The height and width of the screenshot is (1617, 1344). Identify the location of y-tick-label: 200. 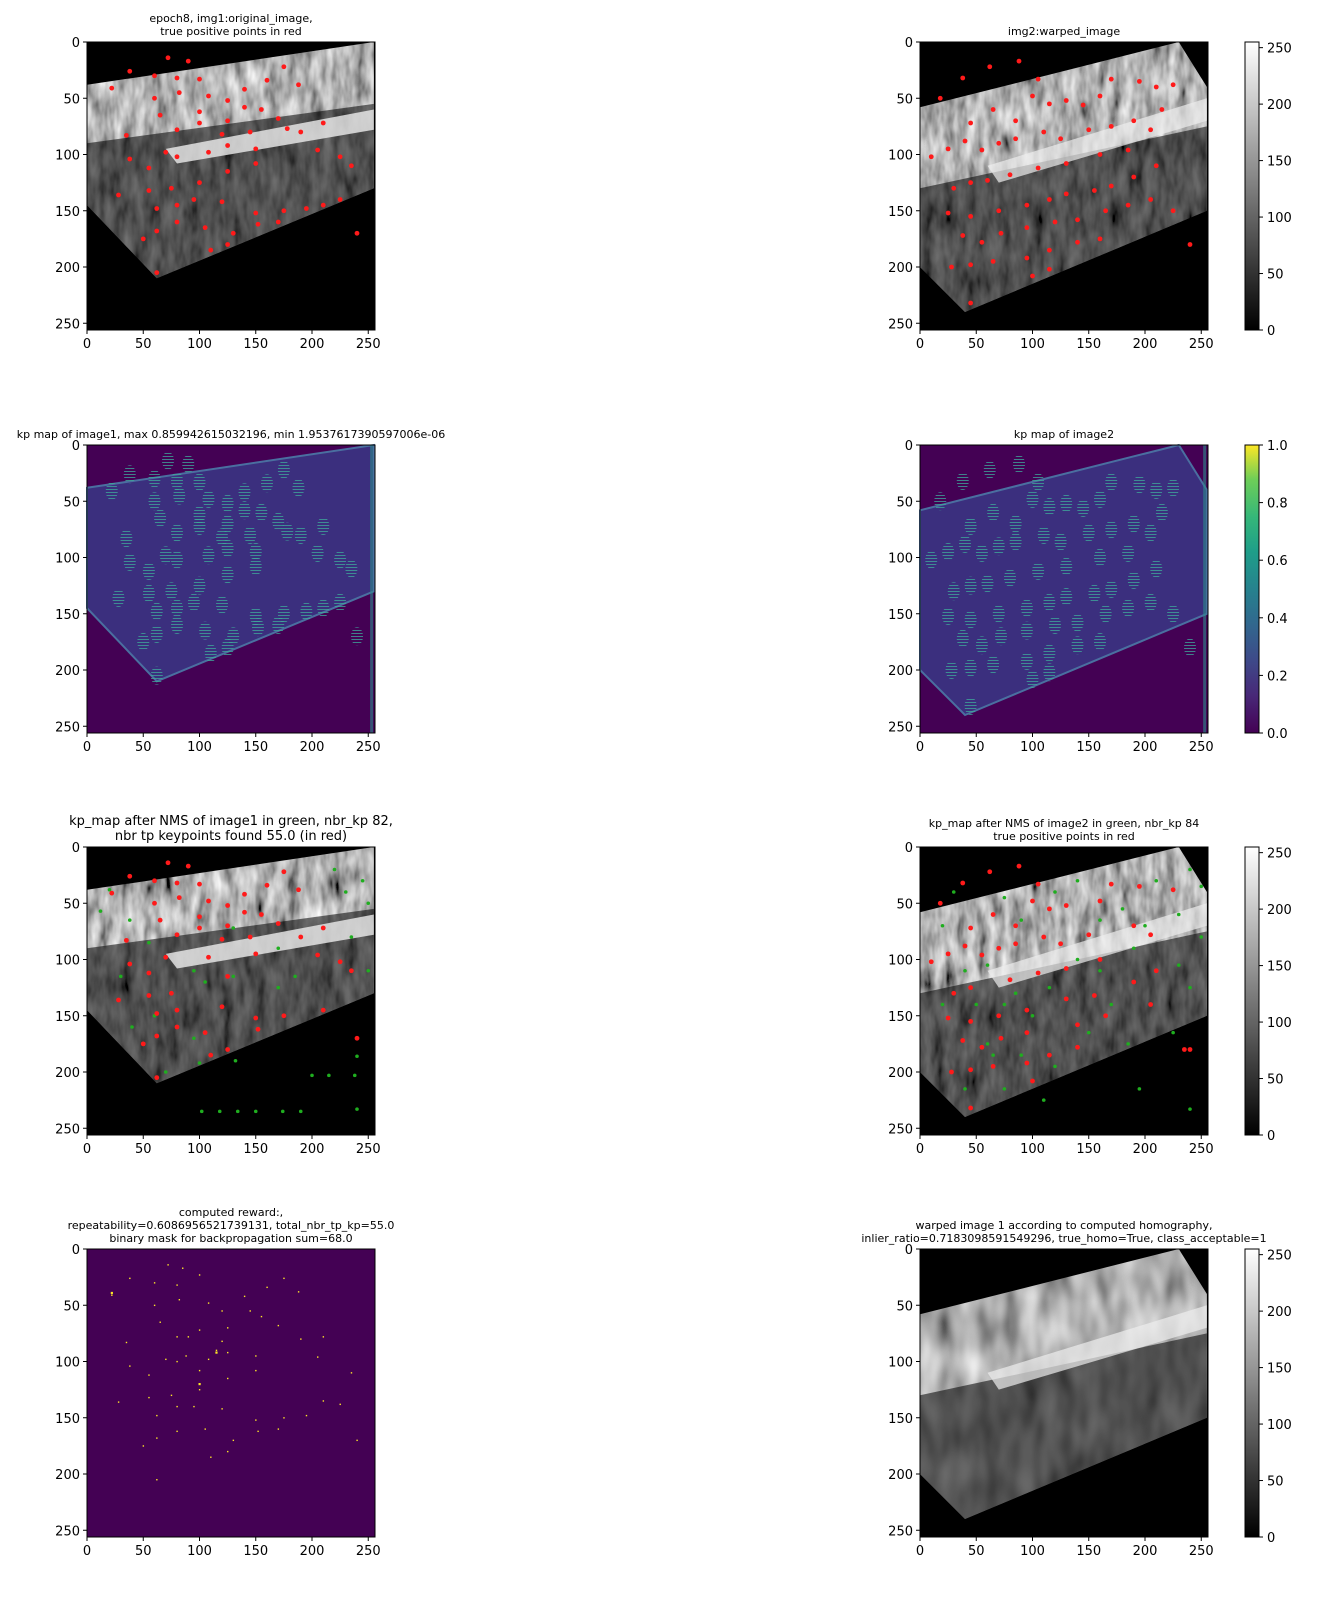
(67, 1475).